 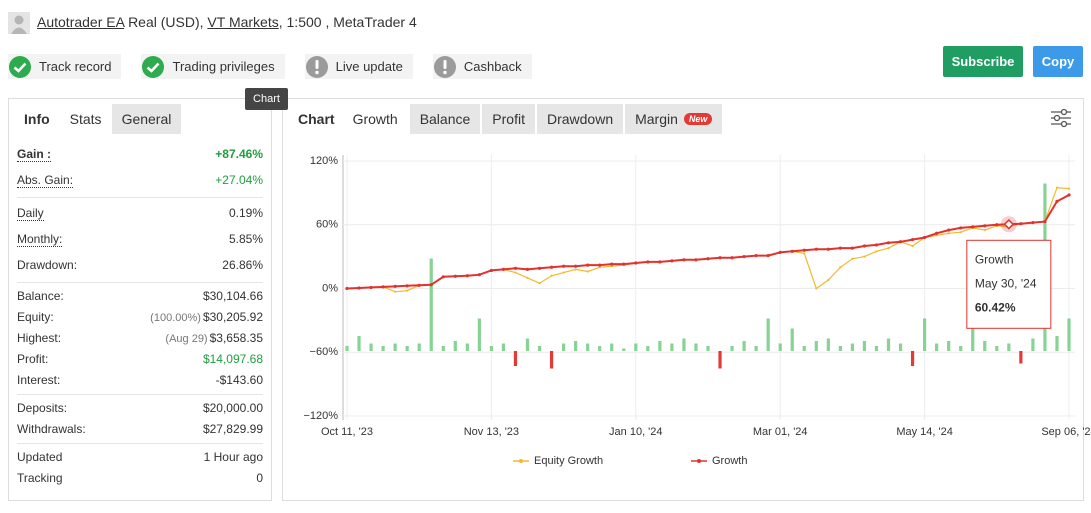 What do you see at coordinates (316, 119) in the screenshot?
I see `chart-label: Chart` at bounding box center [316, 119].